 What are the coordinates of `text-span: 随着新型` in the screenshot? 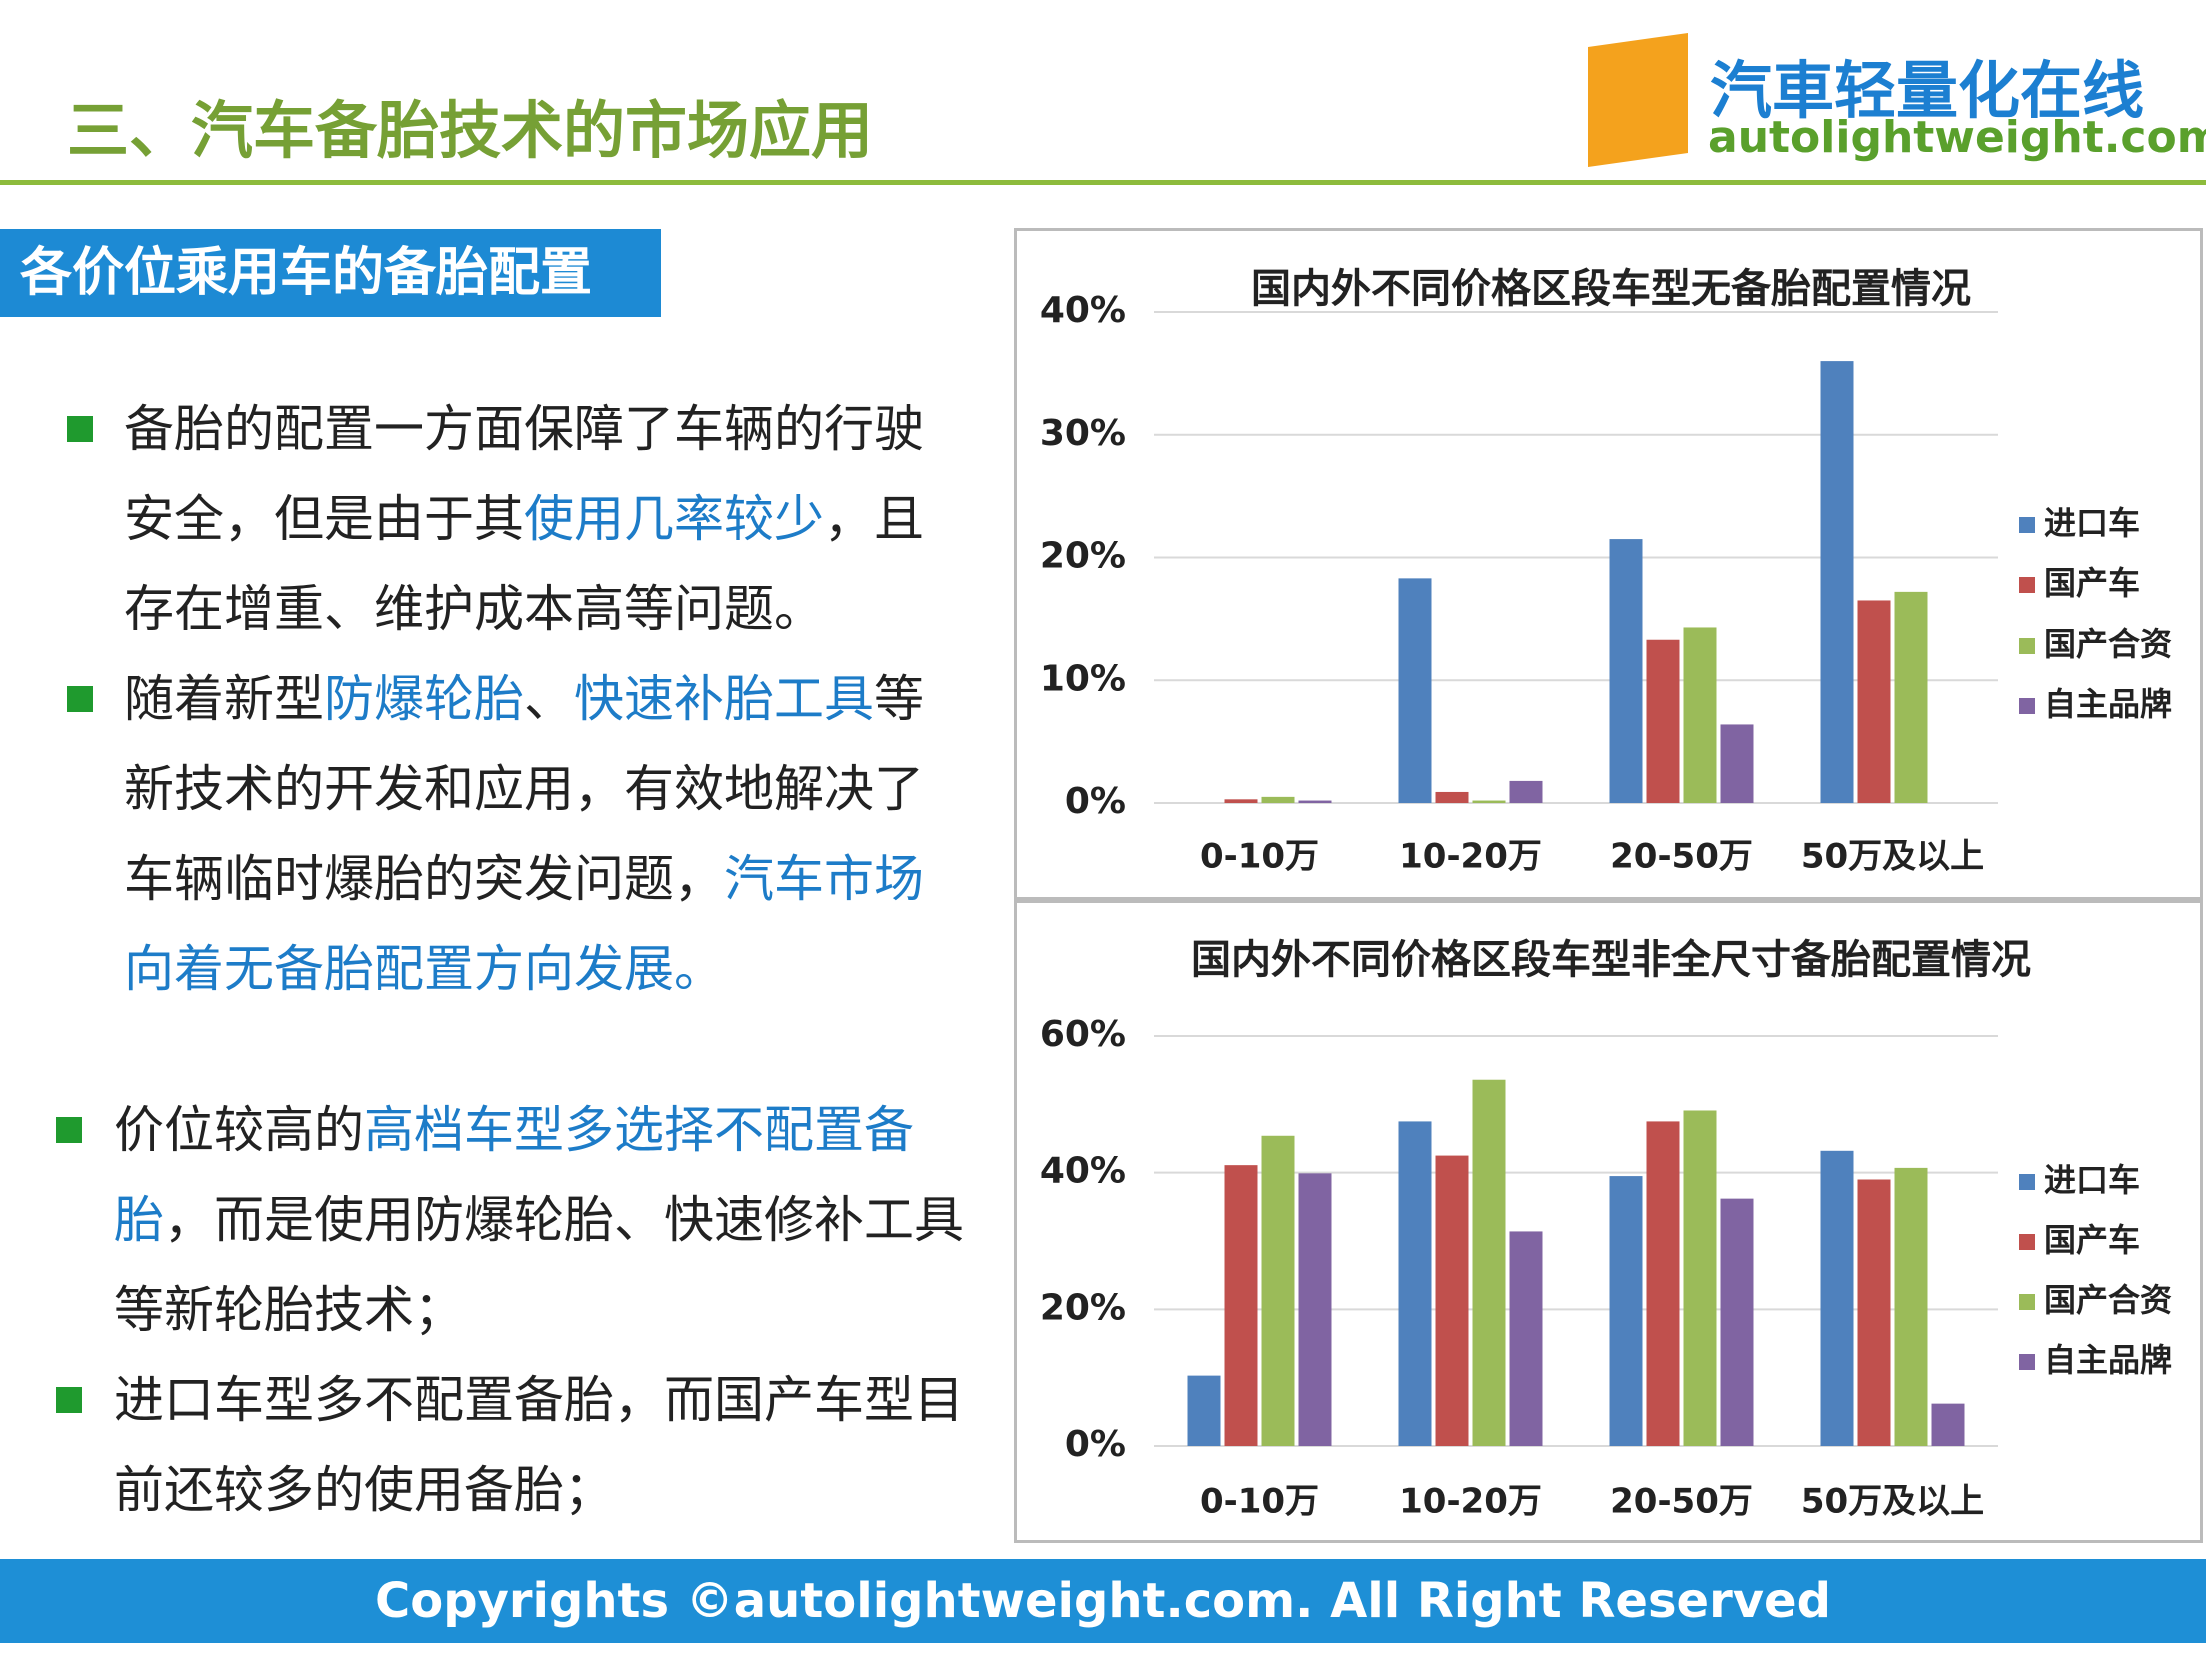 It's located at (224, 699).